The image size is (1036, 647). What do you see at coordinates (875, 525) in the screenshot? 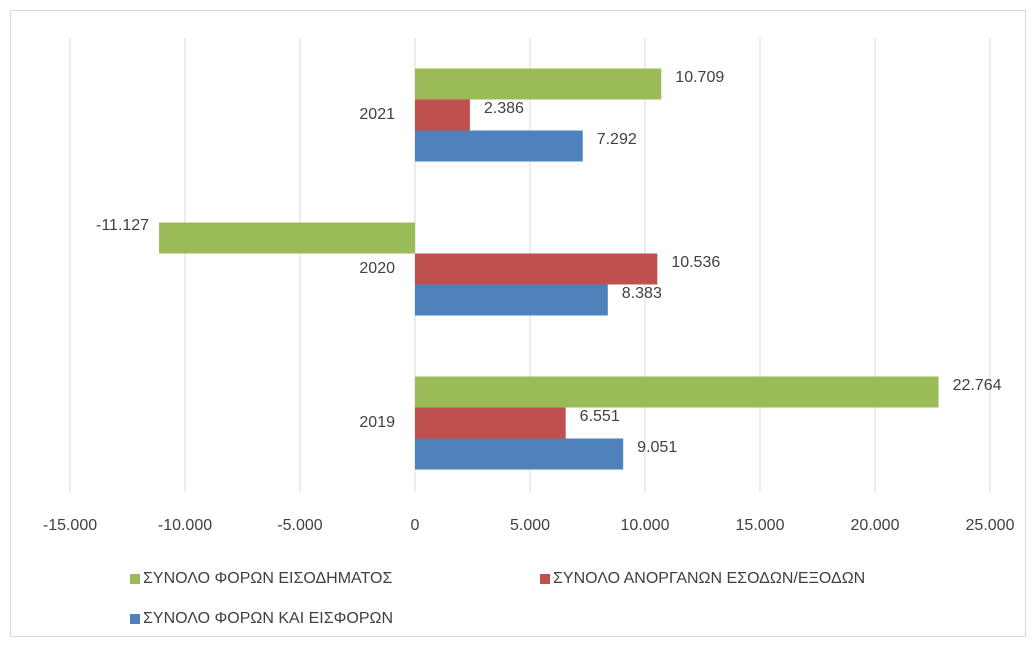
I see `x-tick-label: 20.000` at bounding box center [875, 525].